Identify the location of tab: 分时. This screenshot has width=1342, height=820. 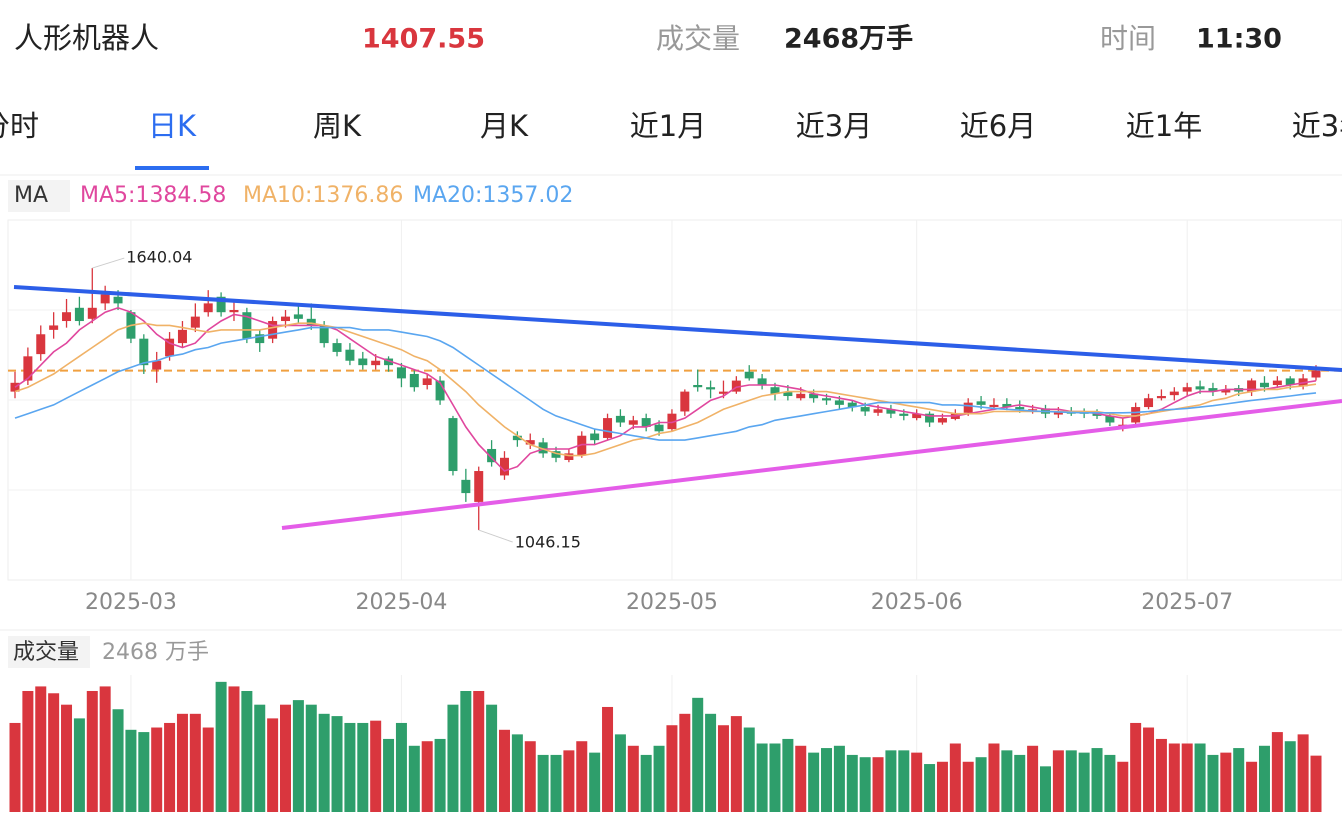
(19, 126).